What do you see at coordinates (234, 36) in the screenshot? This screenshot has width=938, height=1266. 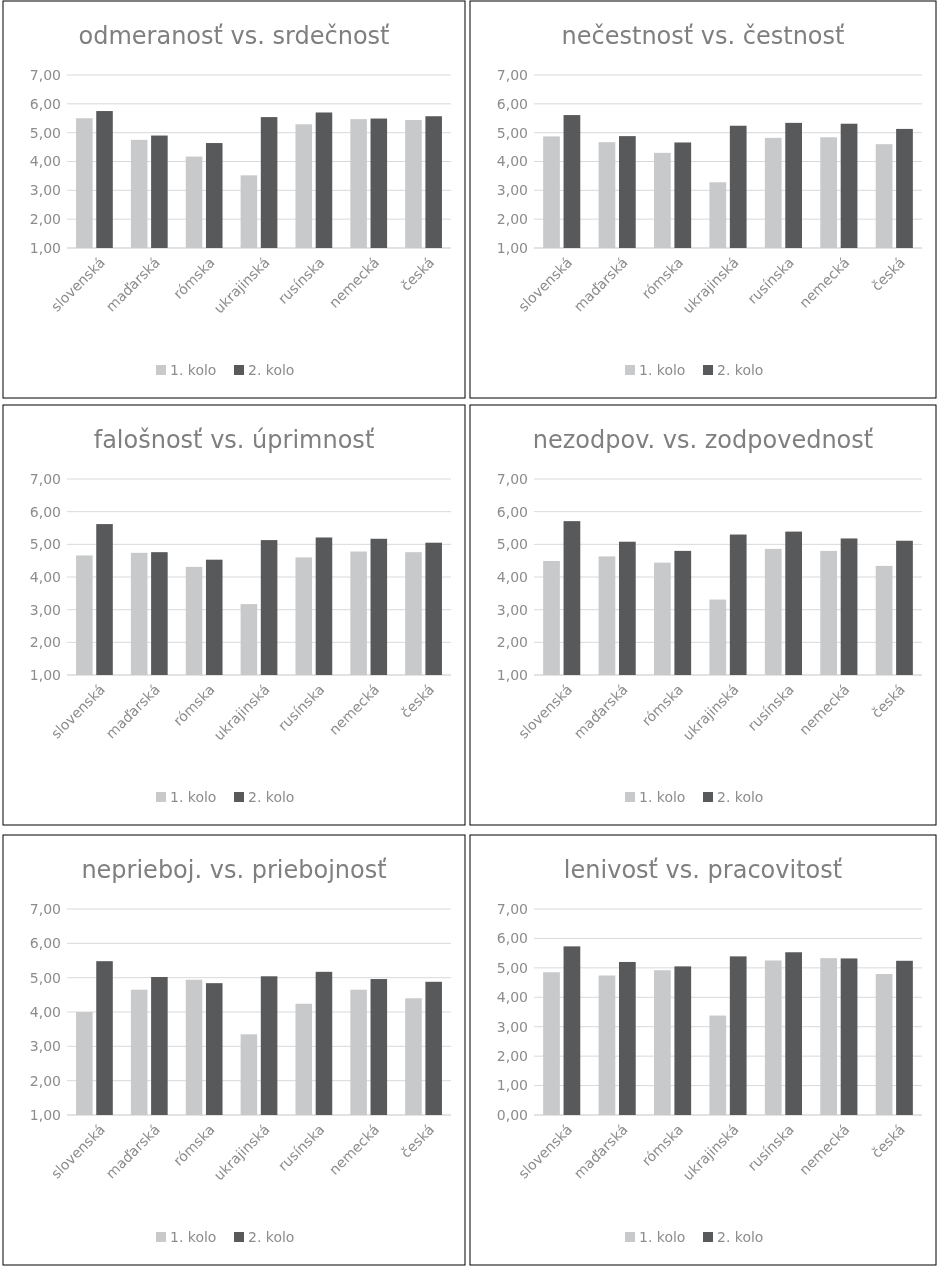 I see `chart-title: odmeranosť vs. srdečnosť` at bounding box center [234, 36].